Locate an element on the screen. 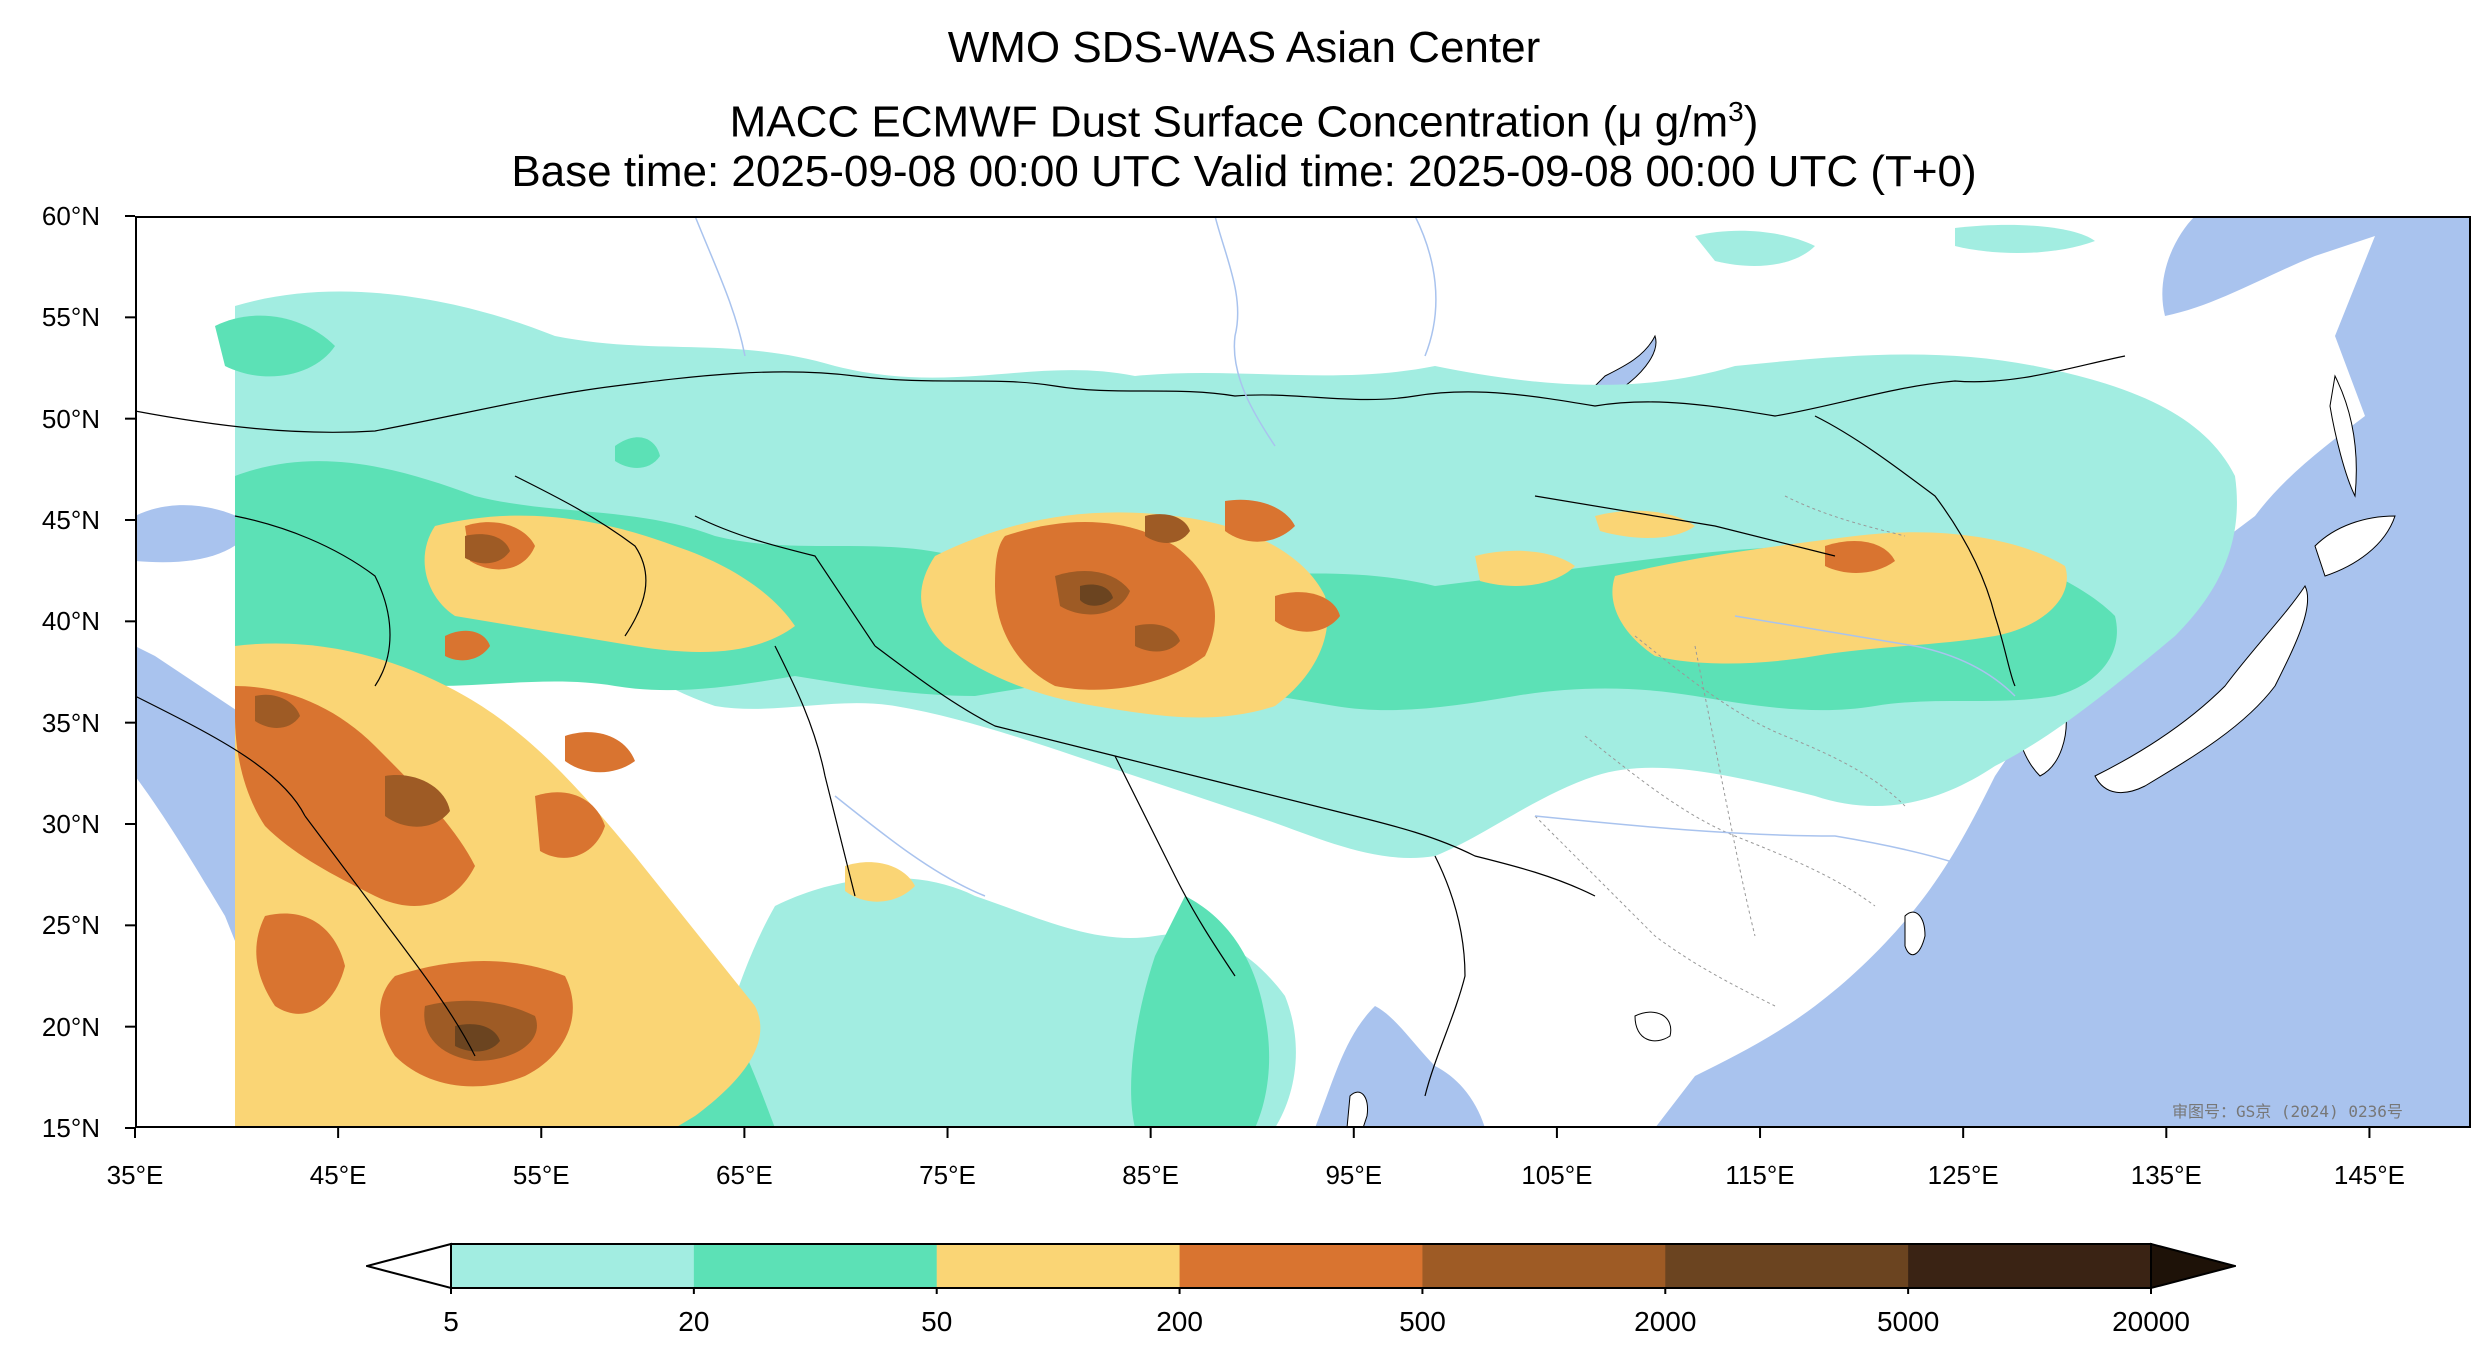  lon-tick-label: 115°E is located at coordinates (1760, 1175).